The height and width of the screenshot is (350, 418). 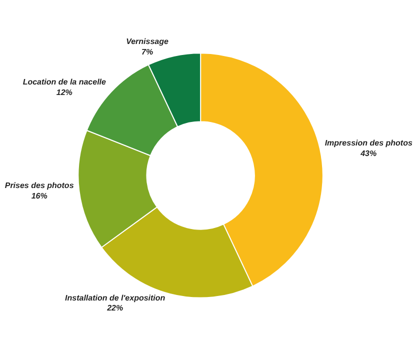 I want to click on slice-label: Prises des photos, so click(x=39, y=185).